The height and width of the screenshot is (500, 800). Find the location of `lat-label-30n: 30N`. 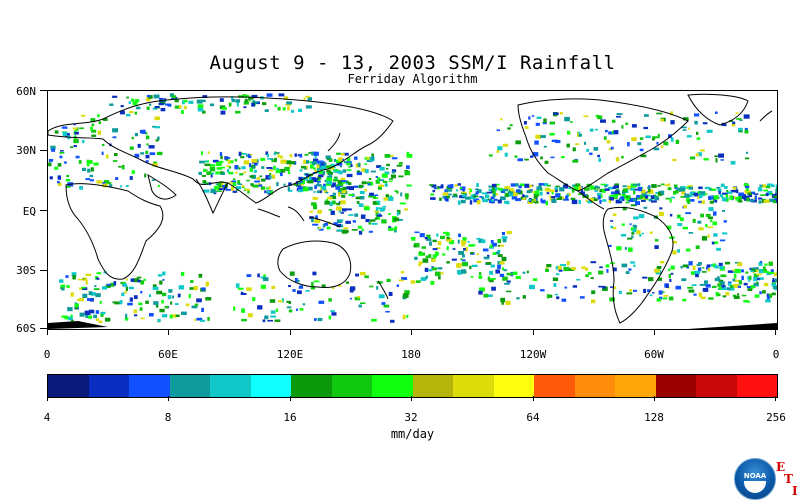

lat-label-30n: 30N is located at coordinates (26, 150).